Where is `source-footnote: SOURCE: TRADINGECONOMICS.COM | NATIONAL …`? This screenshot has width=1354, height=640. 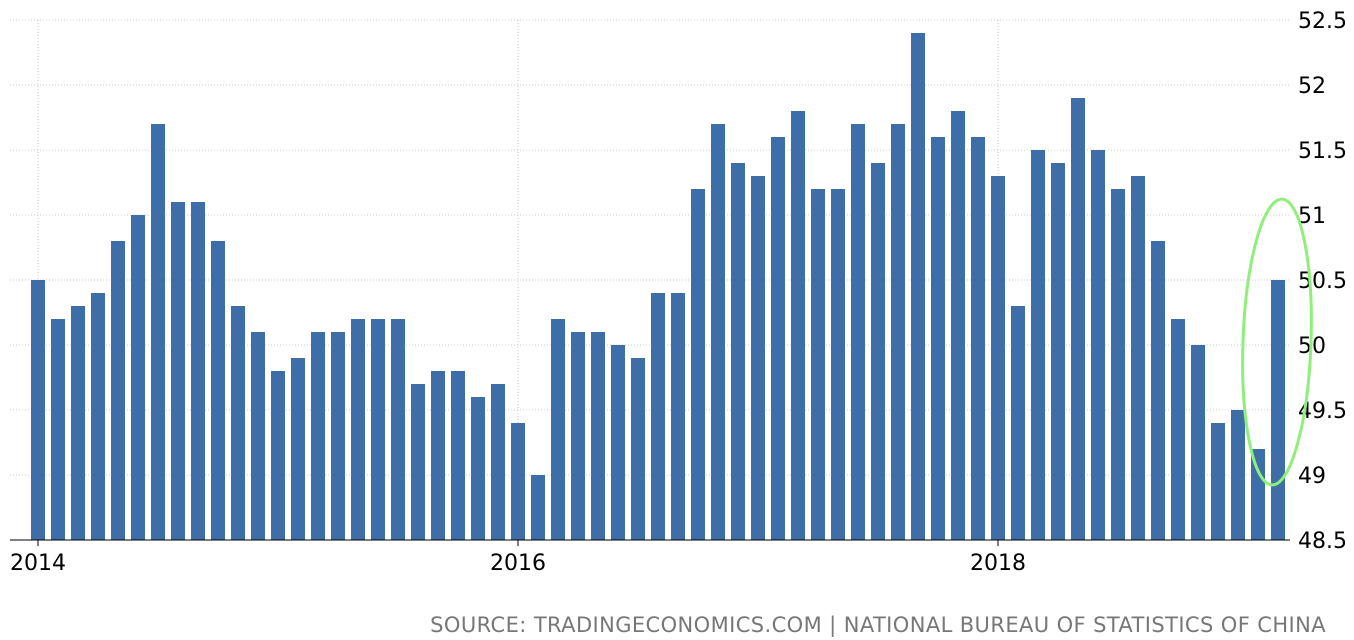
source-footnote: SOURCE: TRADINGECONOMICS.COM | NATIONAL … is located at coordinates (878, 625).